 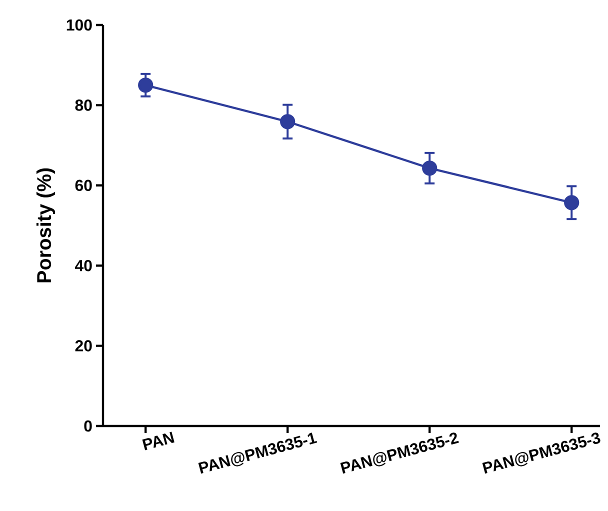 I want to click on y-tick-label: 0, so click(x=88, y=426).